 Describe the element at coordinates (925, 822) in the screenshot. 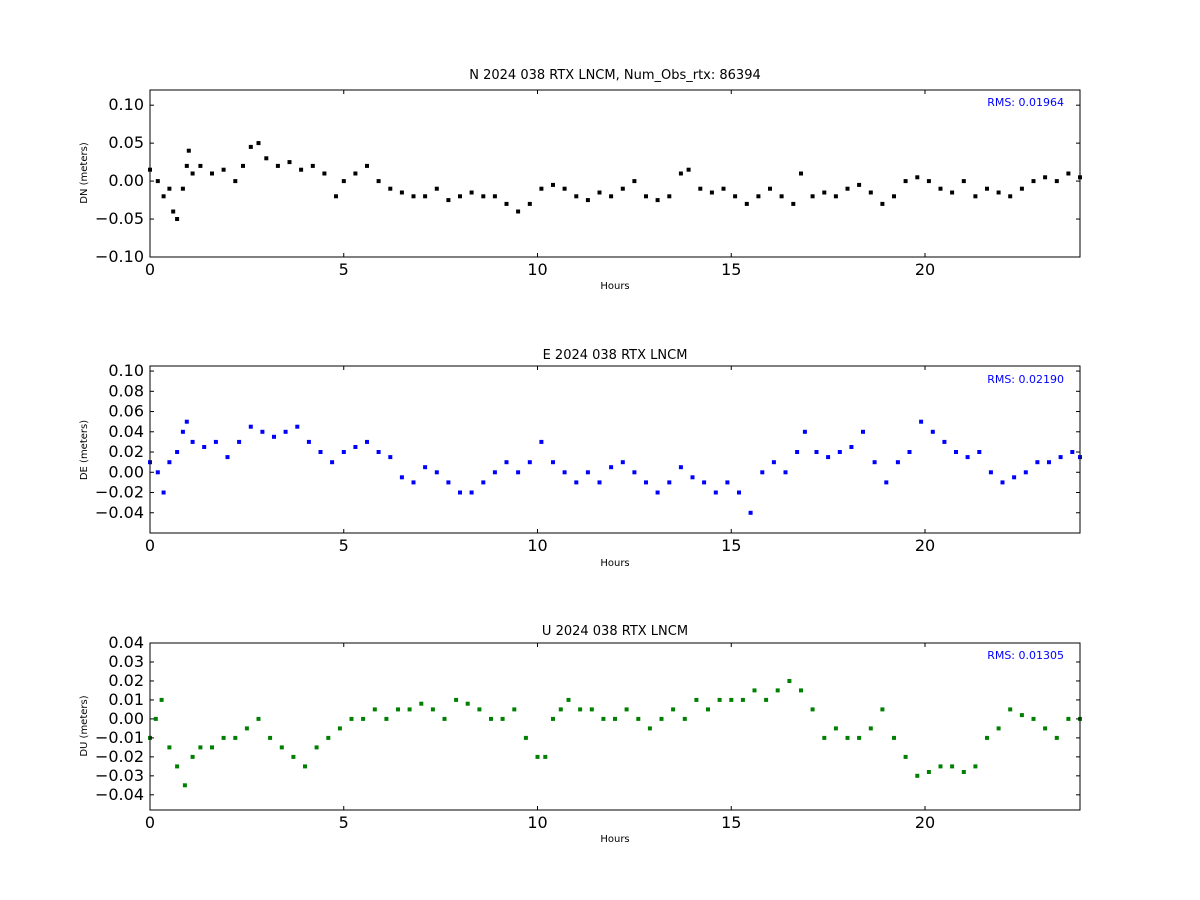

I see `panel-u-xtick-label: 20` at that location.